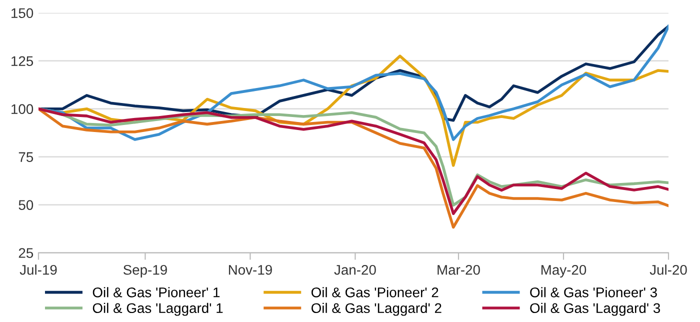  What do you see at coordinates (38, 269) in the screenshot?
I see `x-tick-label: Jul-19` at bounding box center [38, 269].